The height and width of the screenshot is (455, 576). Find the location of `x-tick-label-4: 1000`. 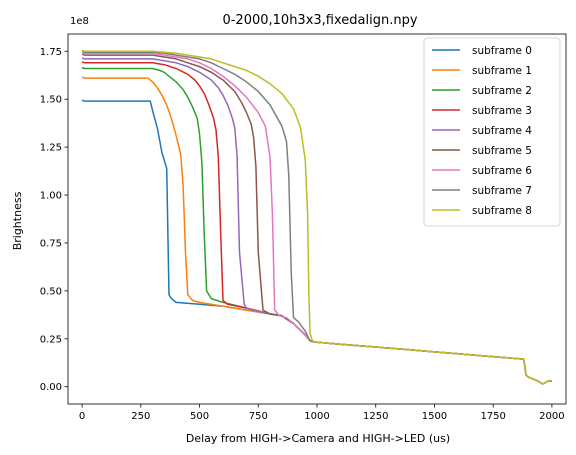

x-tick-label-4: 1000 is located at coordinates (316, 416).